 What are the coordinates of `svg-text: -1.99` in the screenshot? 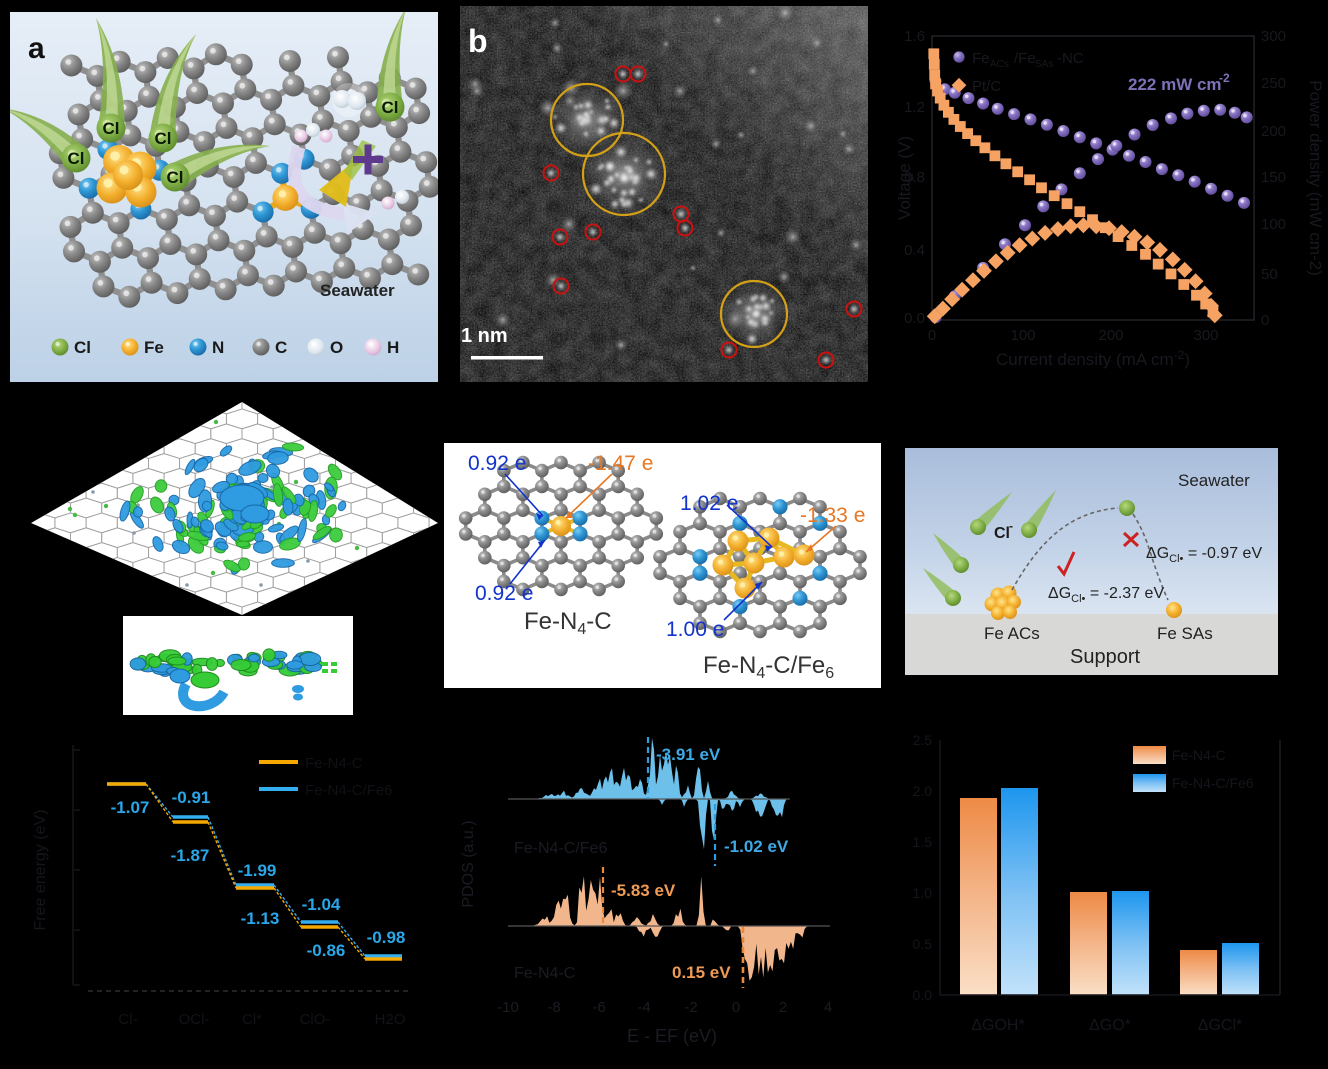 It's located at (257, 870).